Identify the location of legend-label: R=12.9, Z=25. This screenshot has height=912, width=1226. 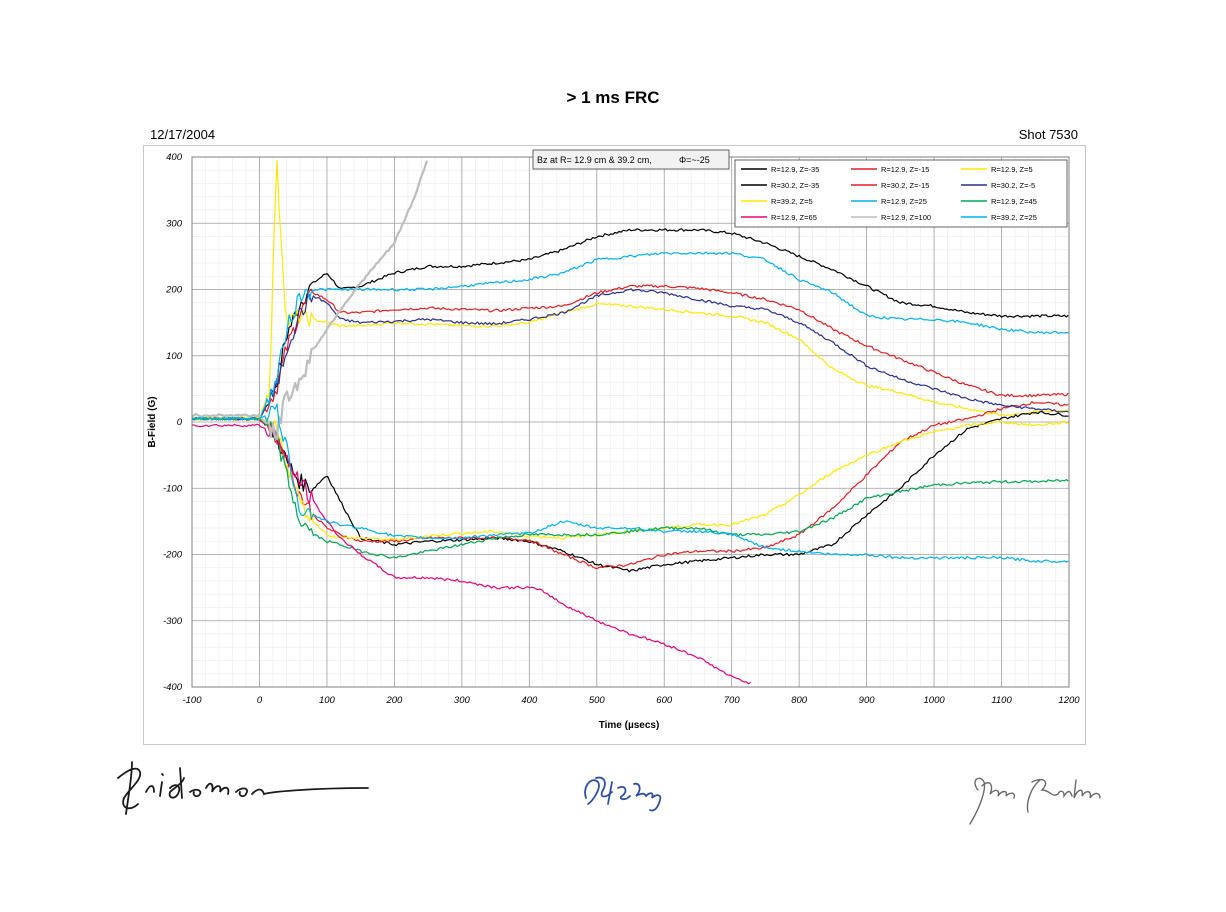
(904, 201).